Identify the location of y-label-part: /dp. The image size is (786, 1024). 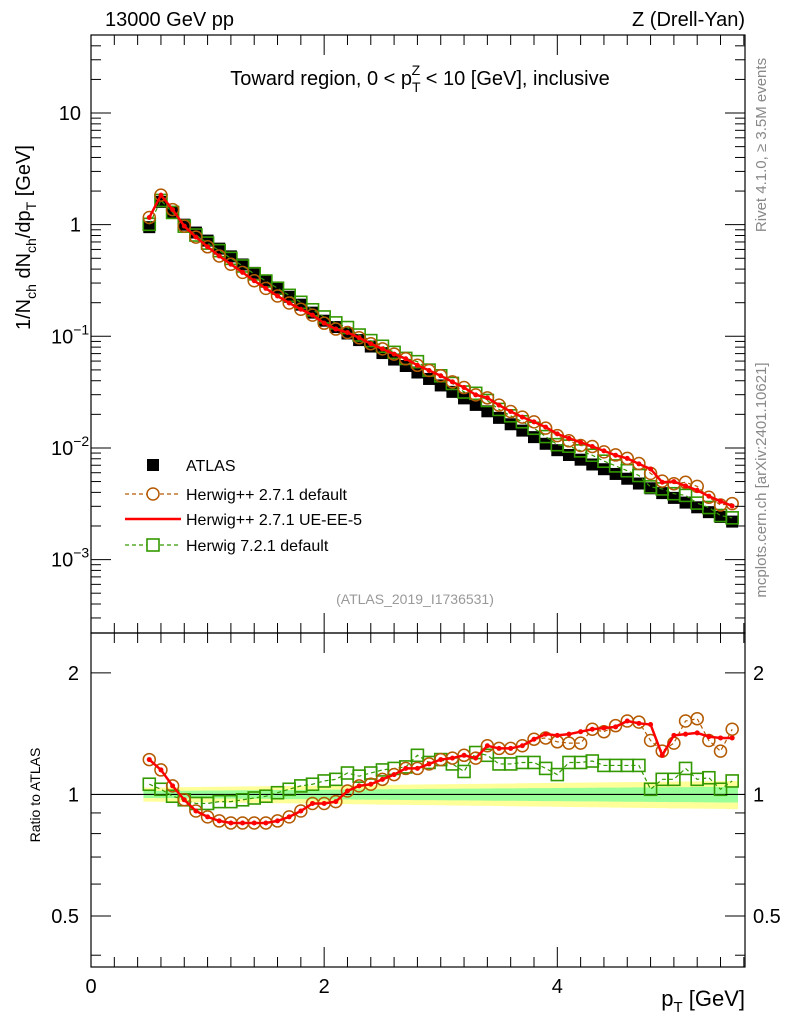
(24, 224).